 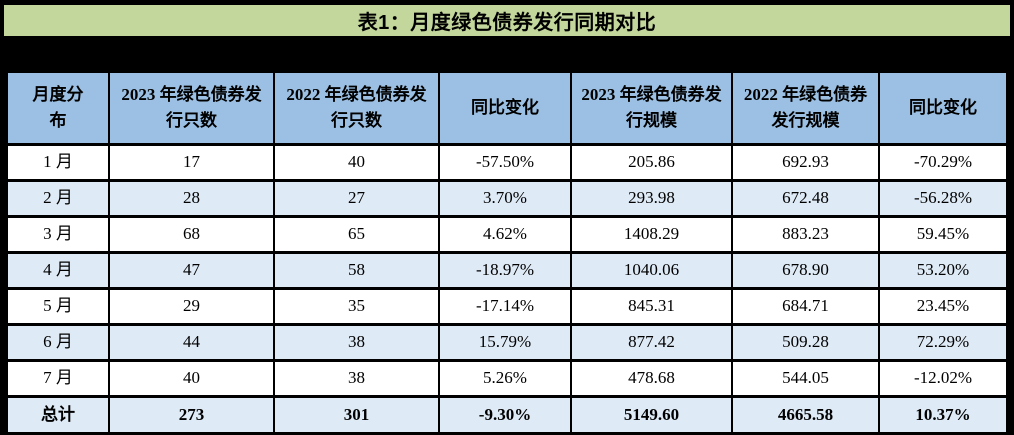 What do you see at coordinates (356, 234) in the screenshot?
I see `table-cell: 65` at bounding box center [356, 234].